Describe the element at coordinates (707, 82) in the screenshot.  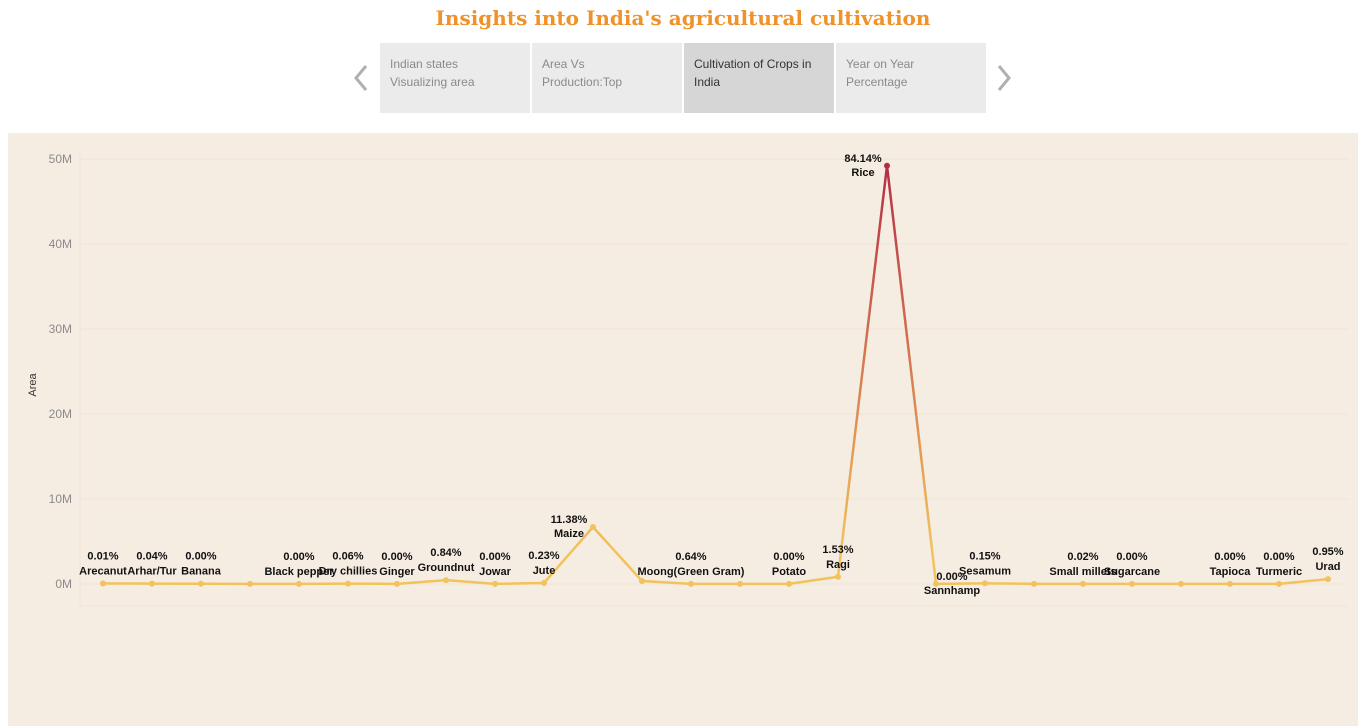
I see `tab-label-line2: India` at that location.